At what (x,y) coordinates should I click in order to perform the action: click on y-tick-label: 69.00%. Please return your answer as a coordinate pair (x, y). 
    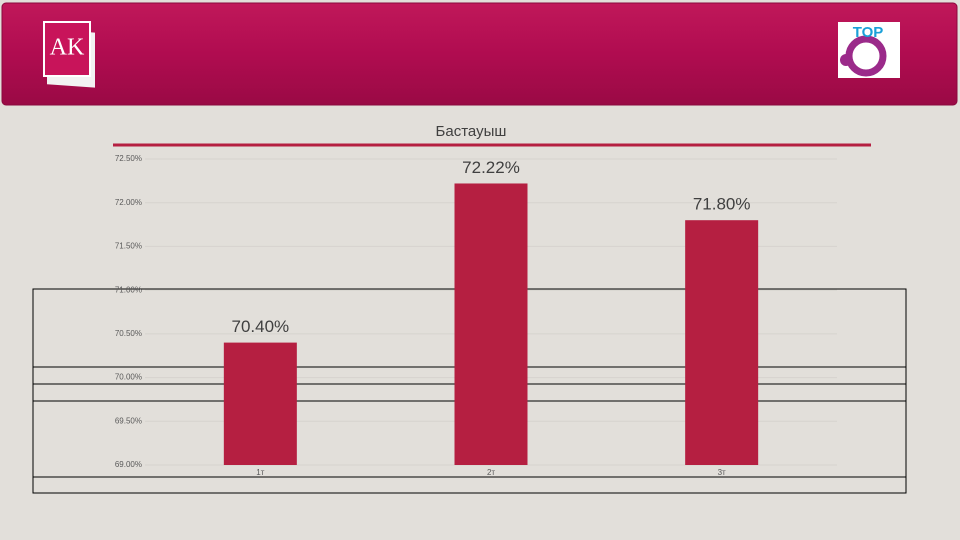
    Looking at the image, I should click on (128, 464).